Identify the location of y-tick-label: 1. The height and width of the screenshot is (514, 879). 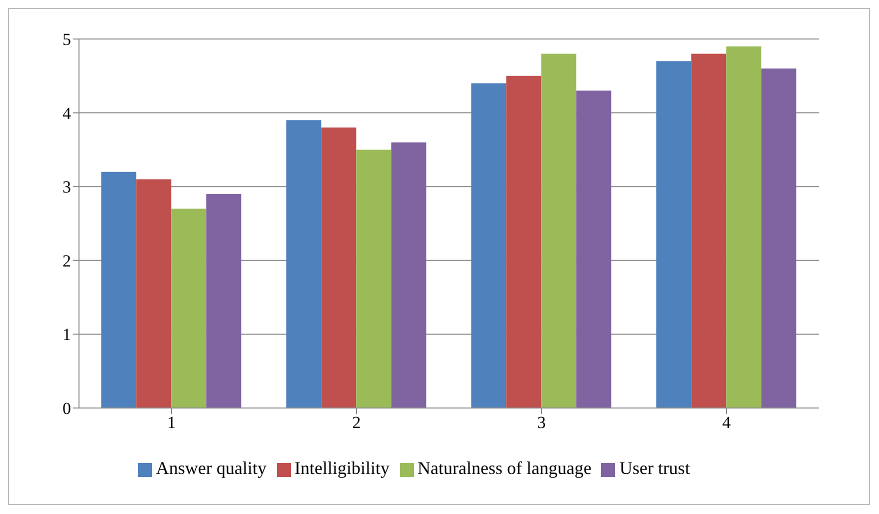
(66, 334).